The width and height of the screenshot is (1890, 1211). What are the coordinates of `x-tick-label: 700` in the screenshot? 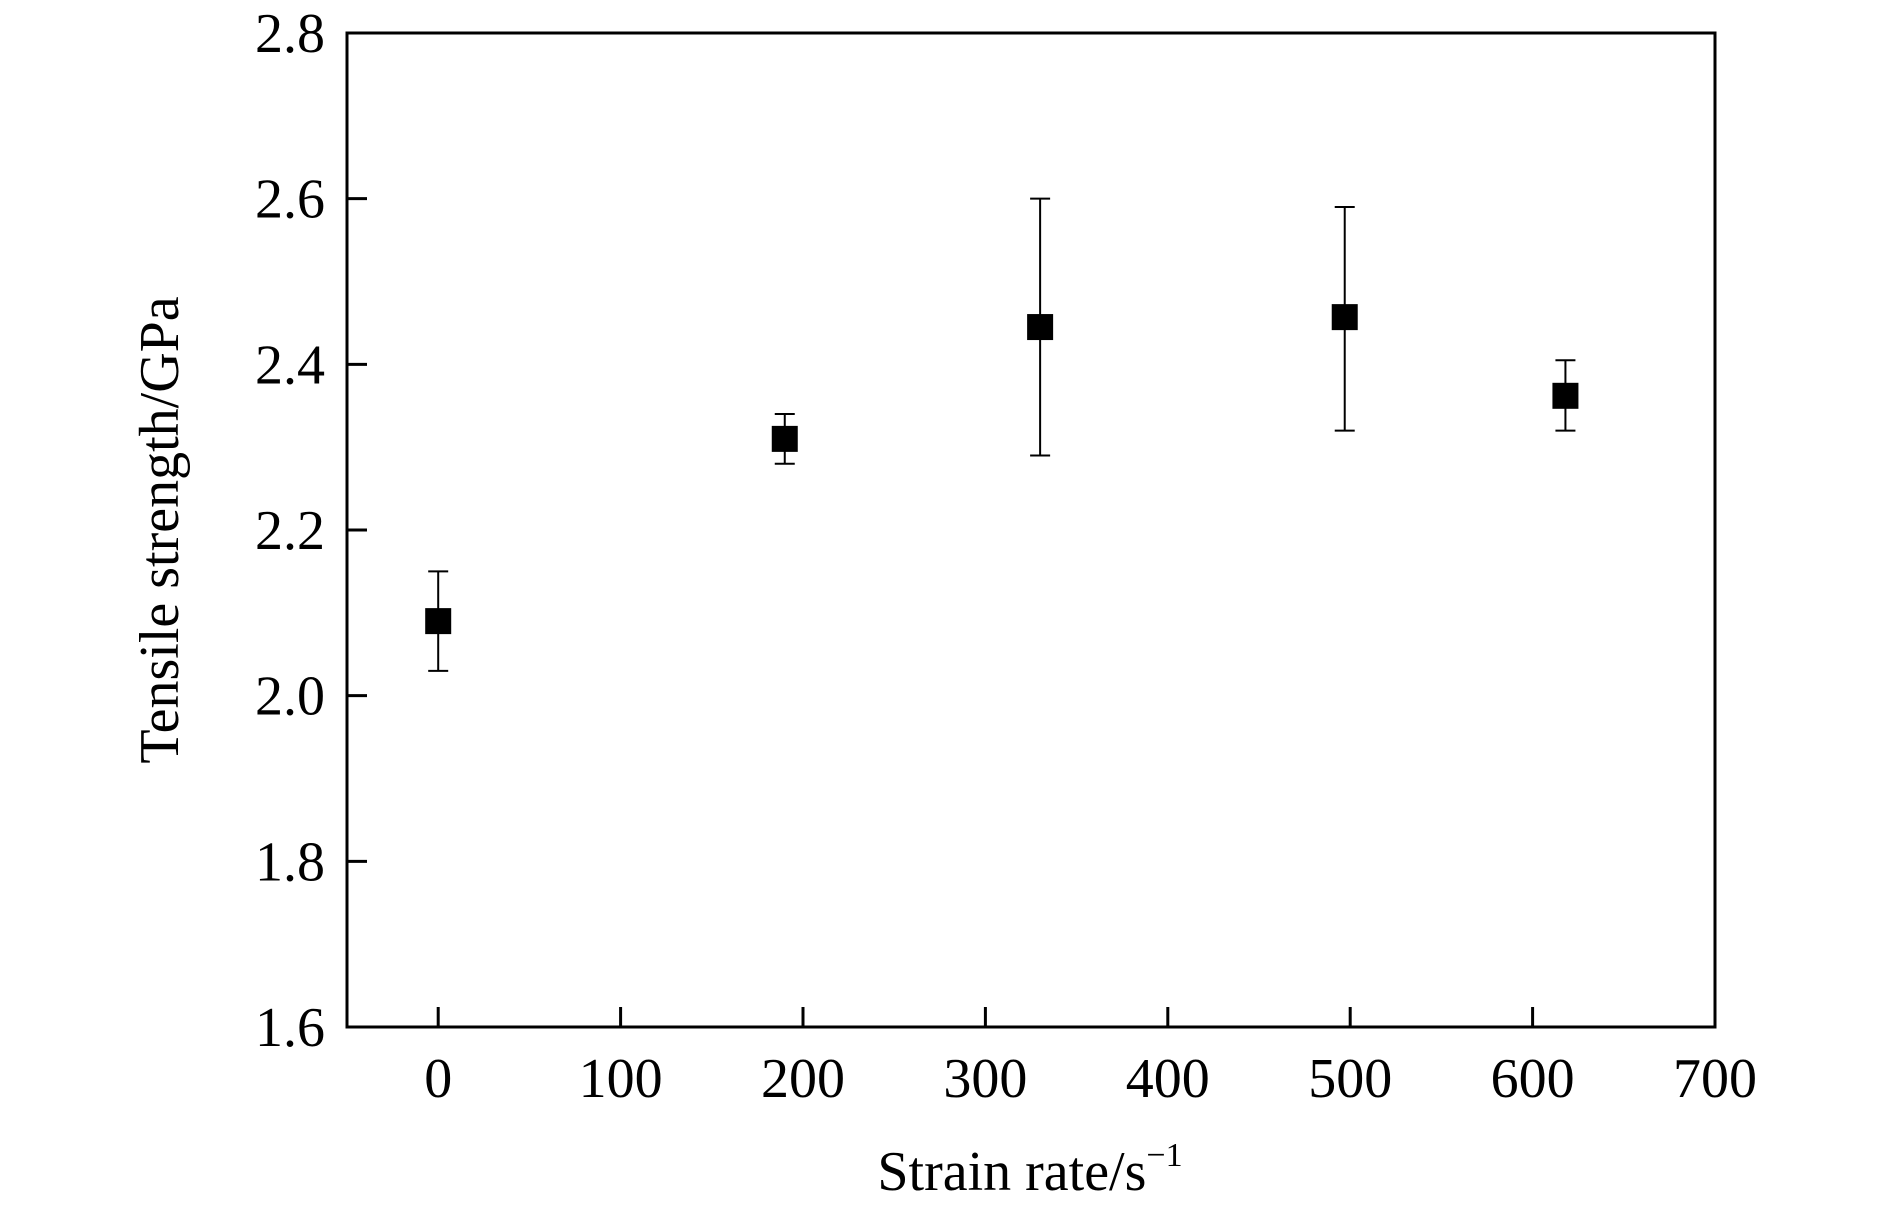 It's located at (1715, 1079).